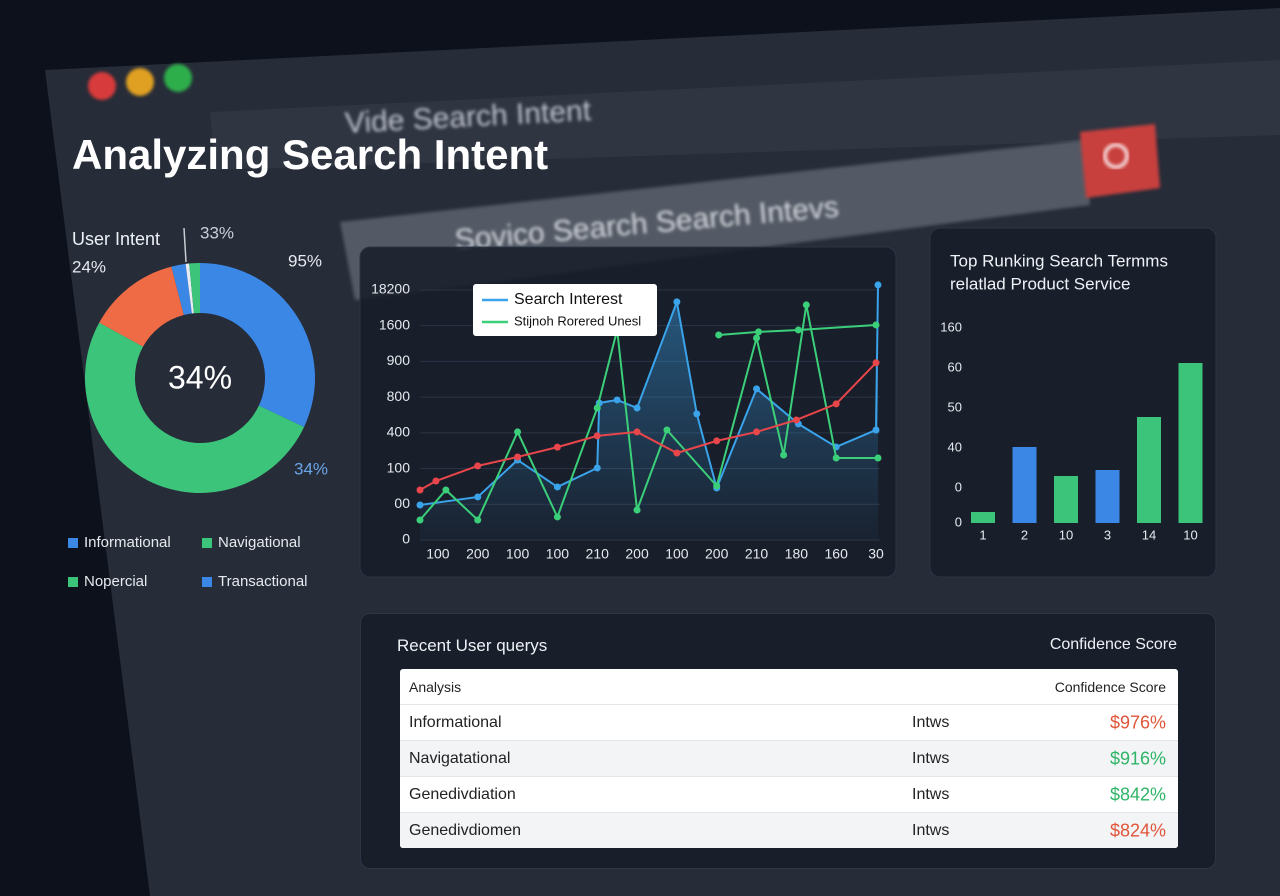 The height and width of the screenshot is (896, 1280). I want to click on donut-center-label: 34%, so click(200, 377).